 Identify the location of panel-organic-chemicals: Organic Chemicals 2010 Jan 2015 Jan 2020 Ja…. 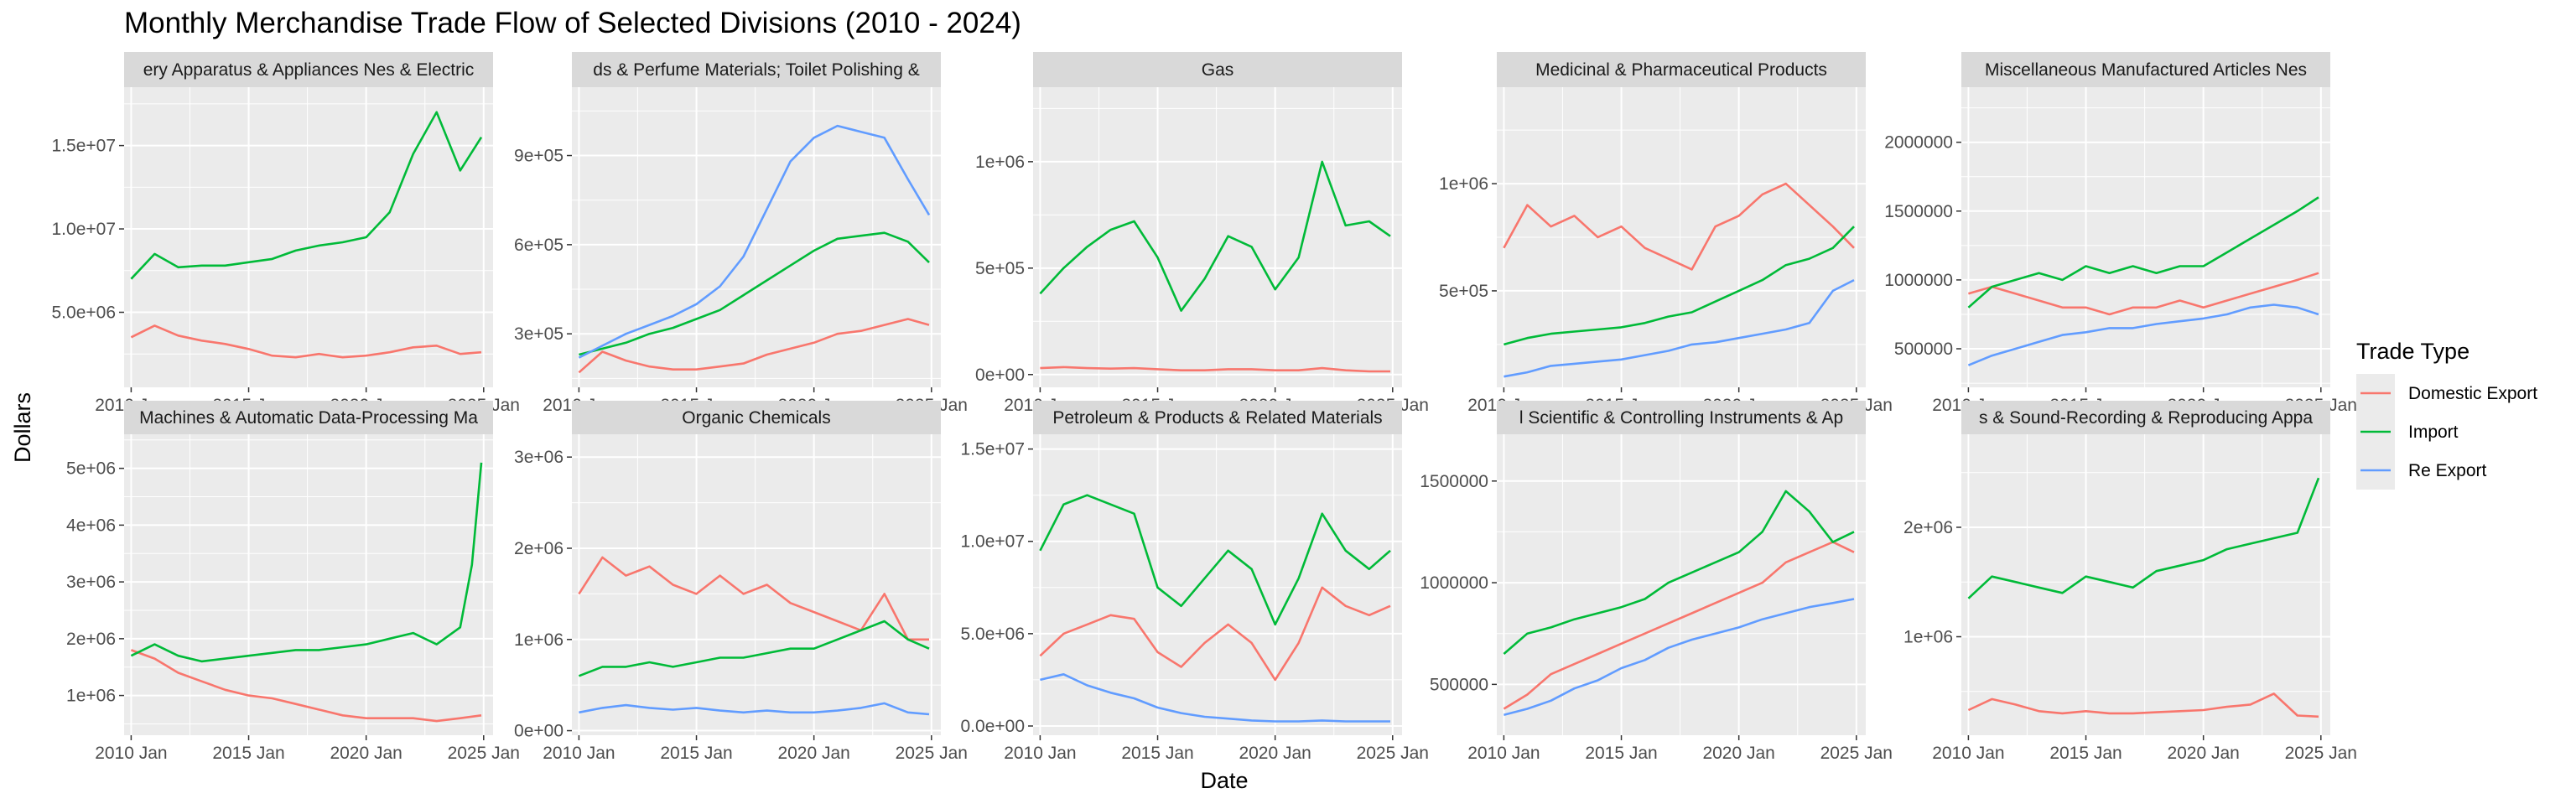
(741, 582).